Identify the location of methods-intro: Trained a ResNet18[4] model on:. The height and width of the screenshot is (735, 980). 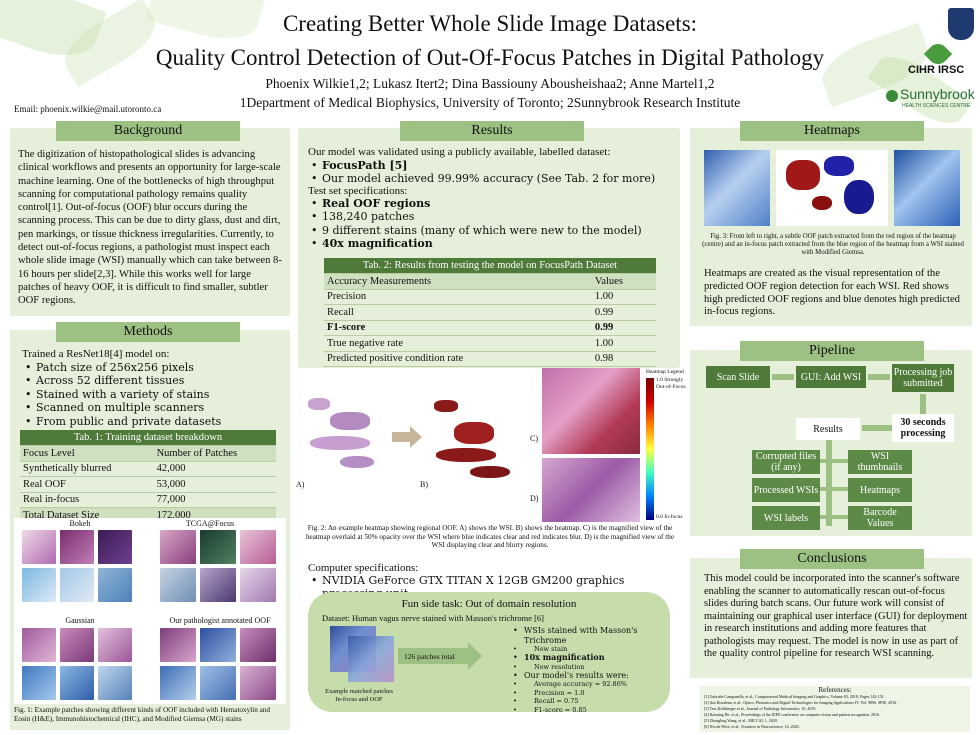
(96, 354).